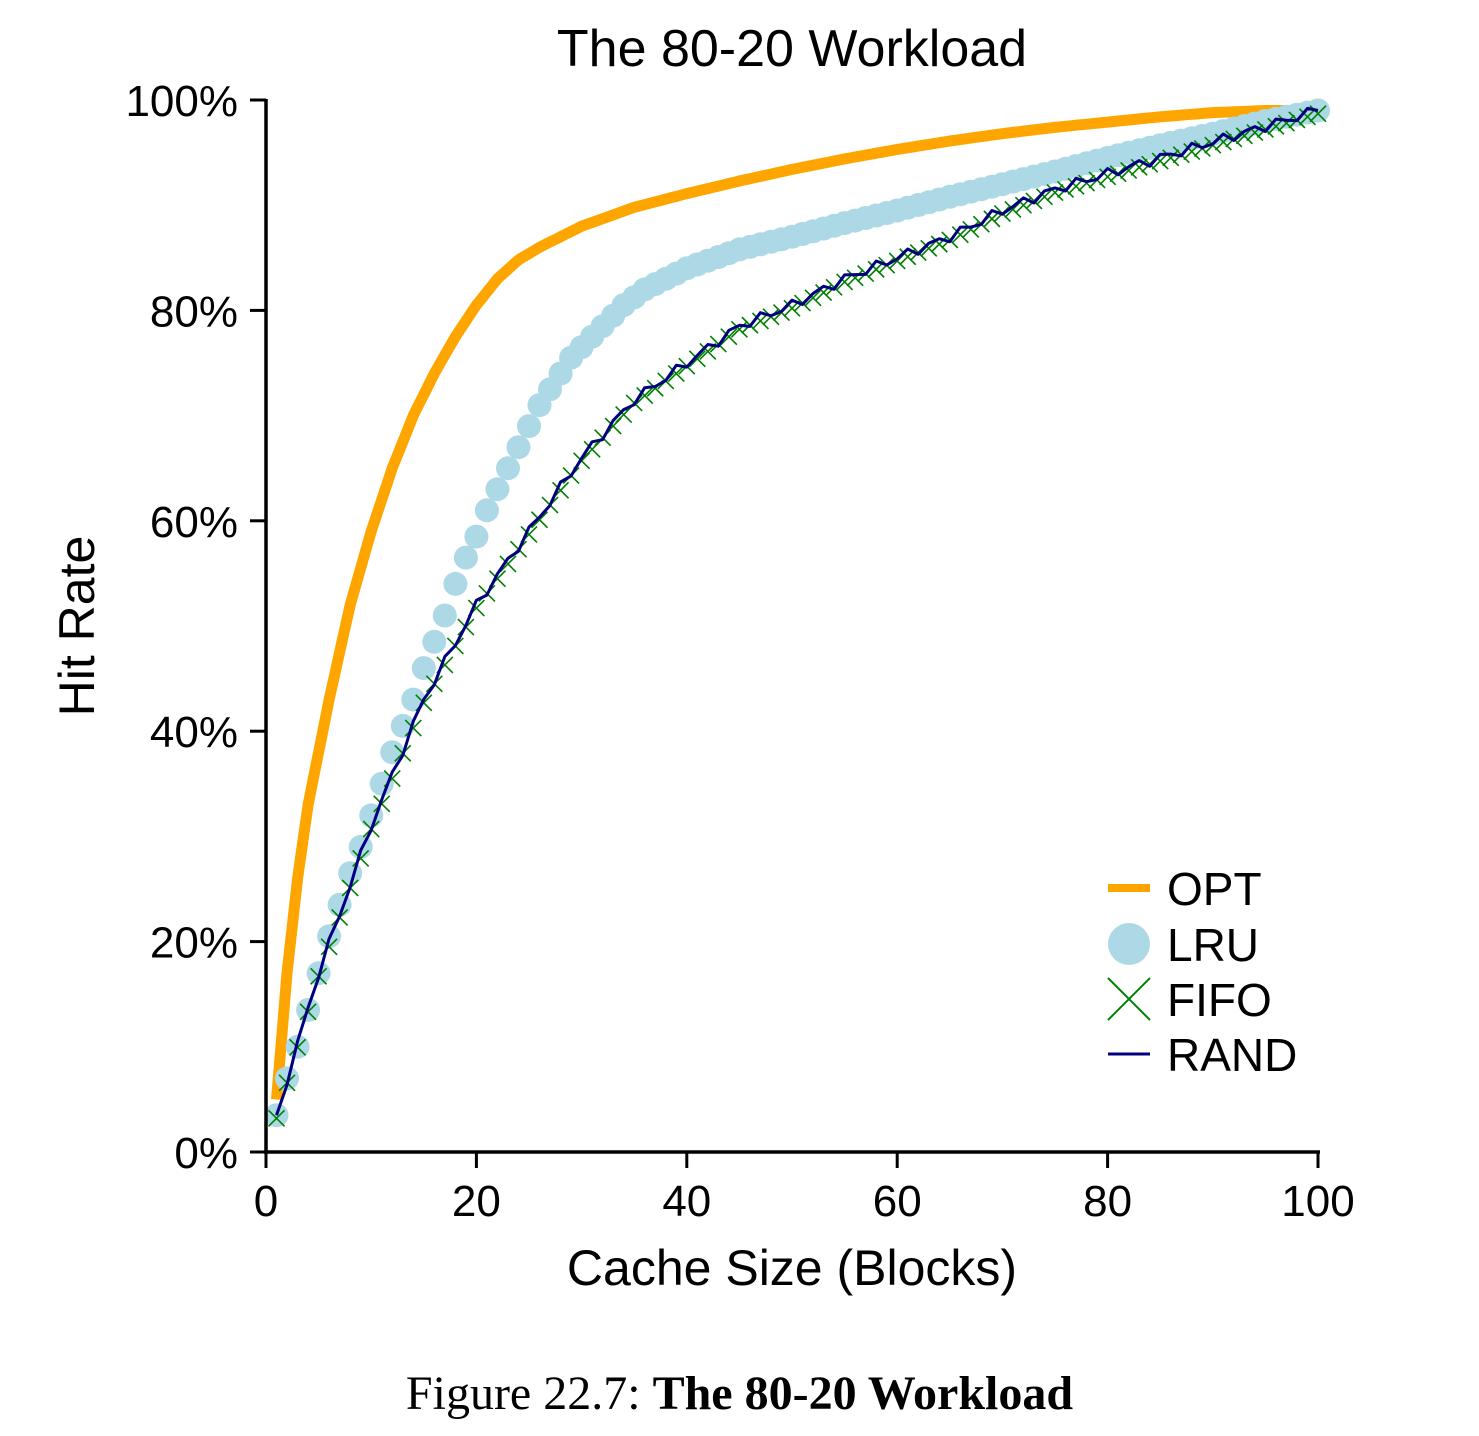 Image resolution: width=1479 pixels, height=1436 pixels. What do you see at coordinates (194, 522) in the screenshot?
I see `y-tick-label: 60%` at bounding box center [194, 522].